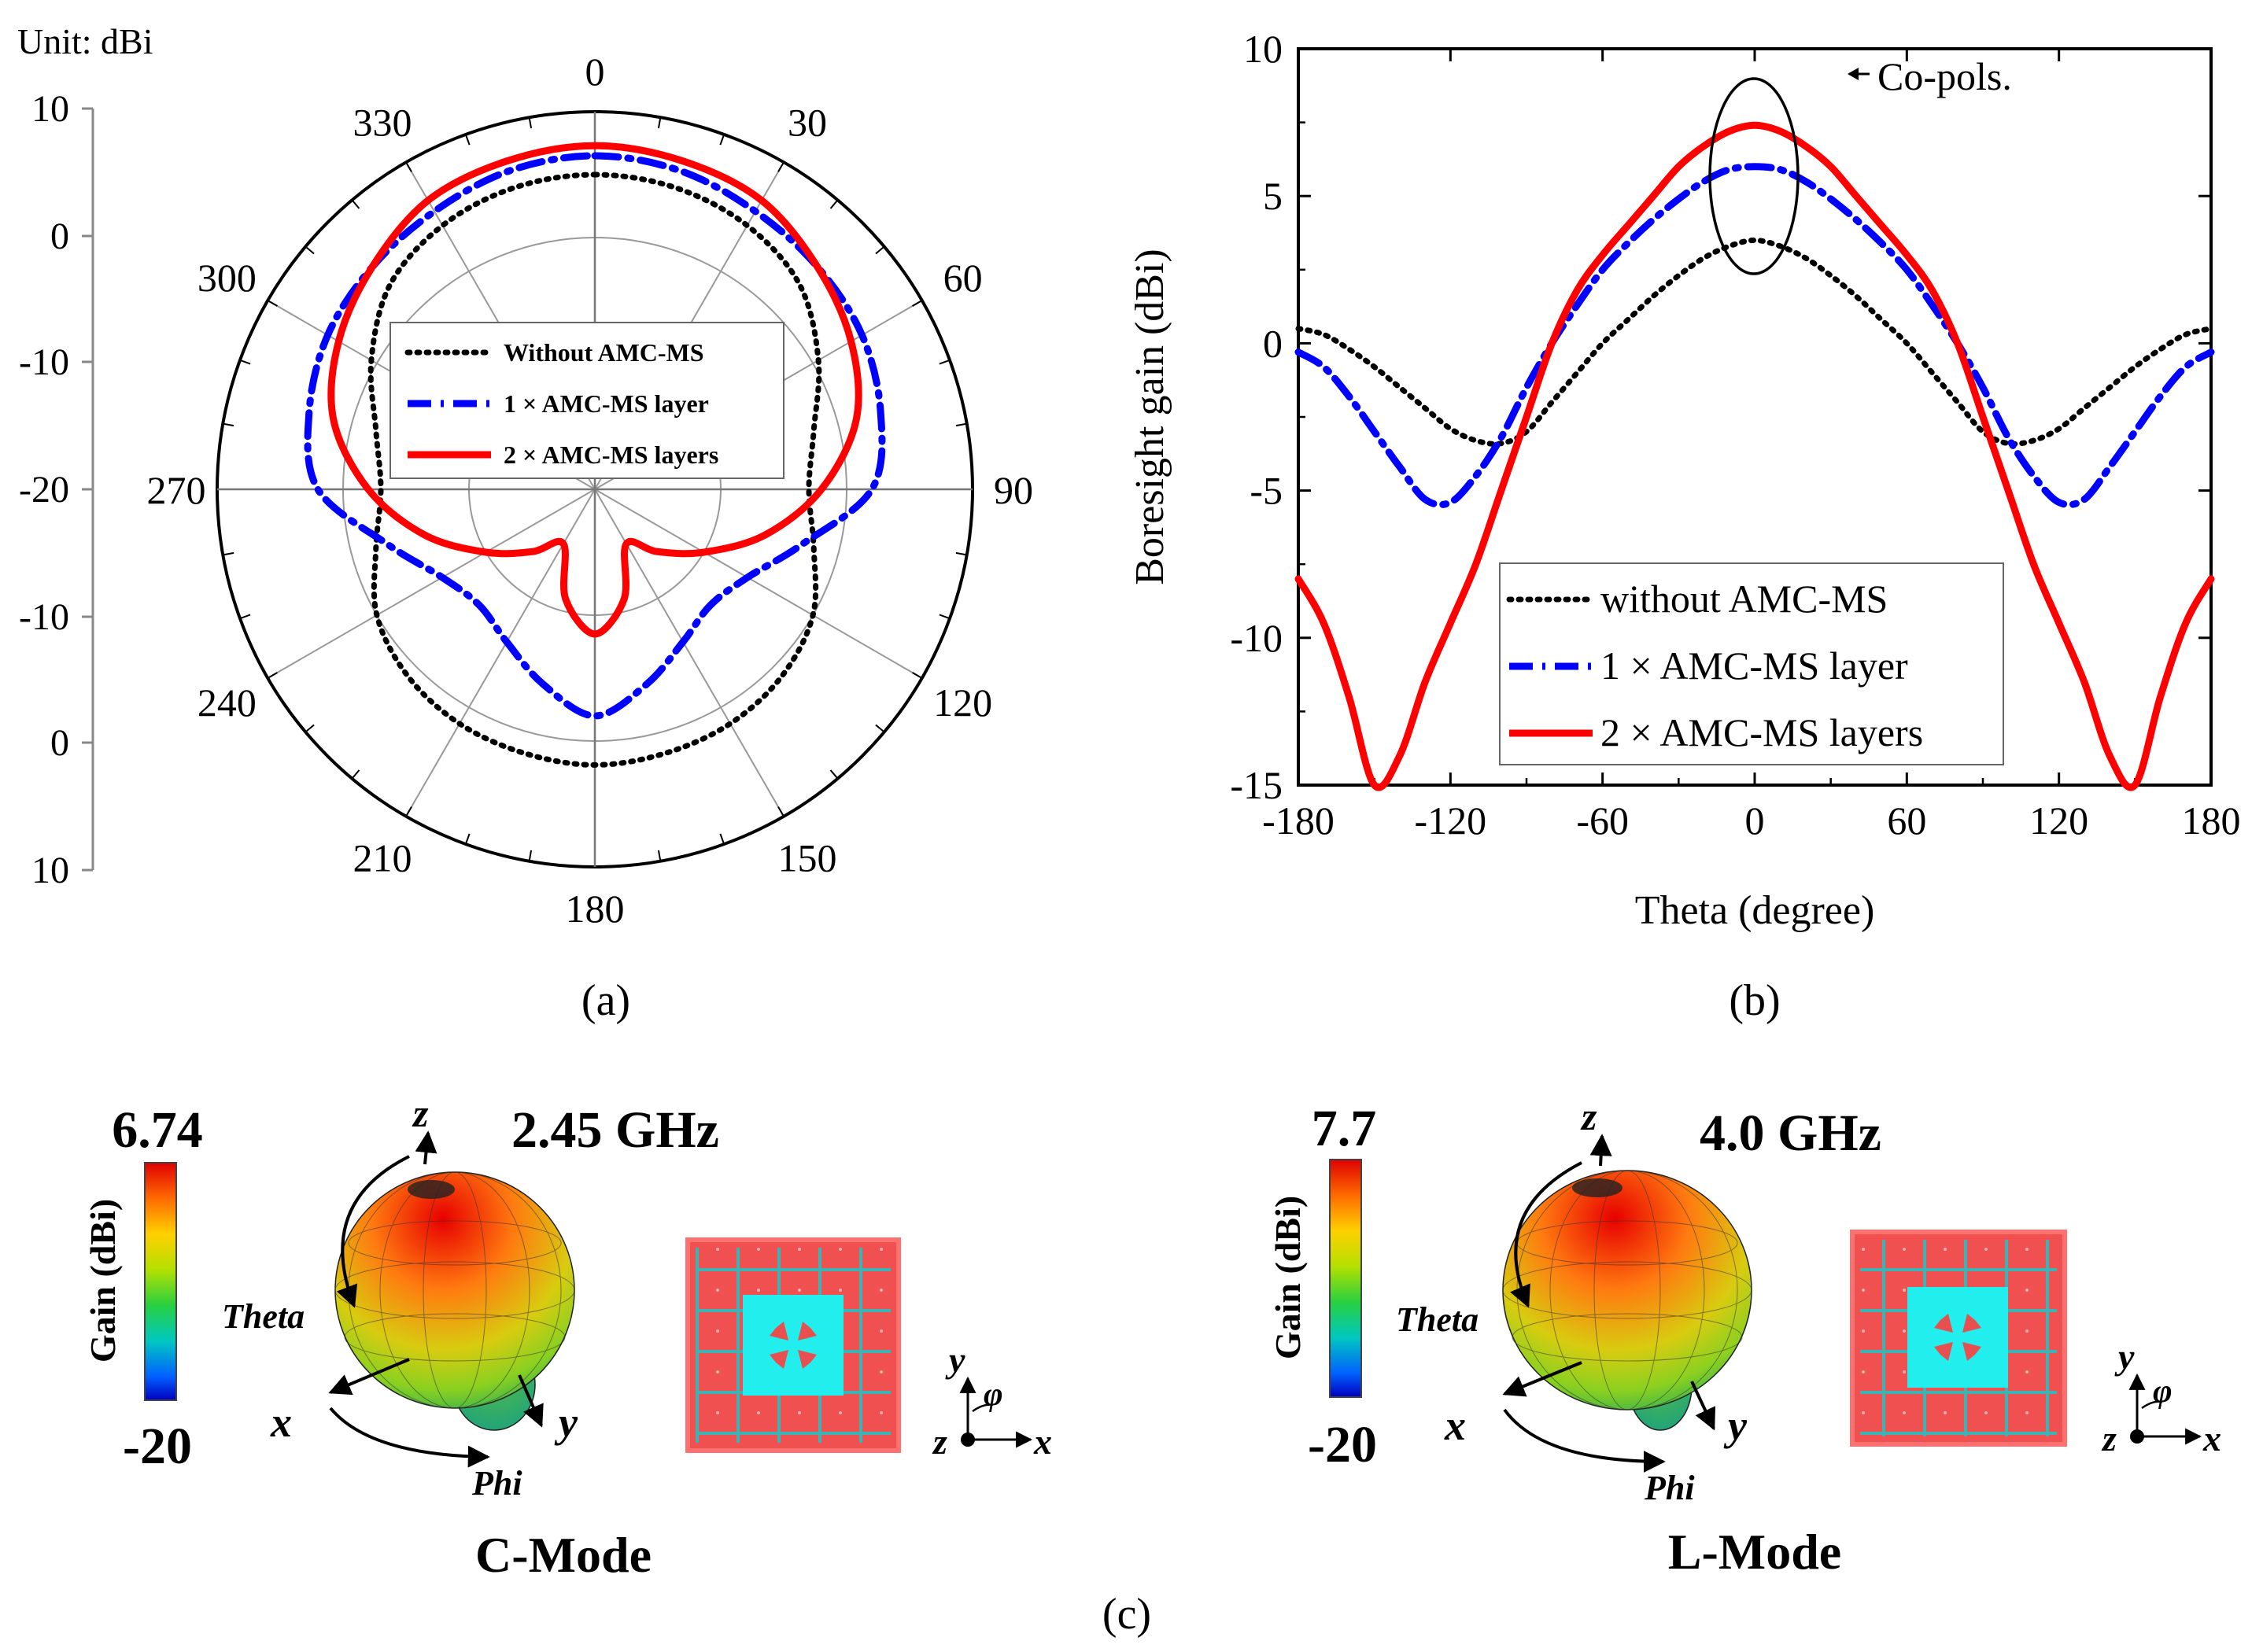 This screenshot has width=2263, height=1652. What do you see at coordinates (1298, 820) in the screenshot?
I see `x-tick-label: -180` at bounding box center [1298, 820].